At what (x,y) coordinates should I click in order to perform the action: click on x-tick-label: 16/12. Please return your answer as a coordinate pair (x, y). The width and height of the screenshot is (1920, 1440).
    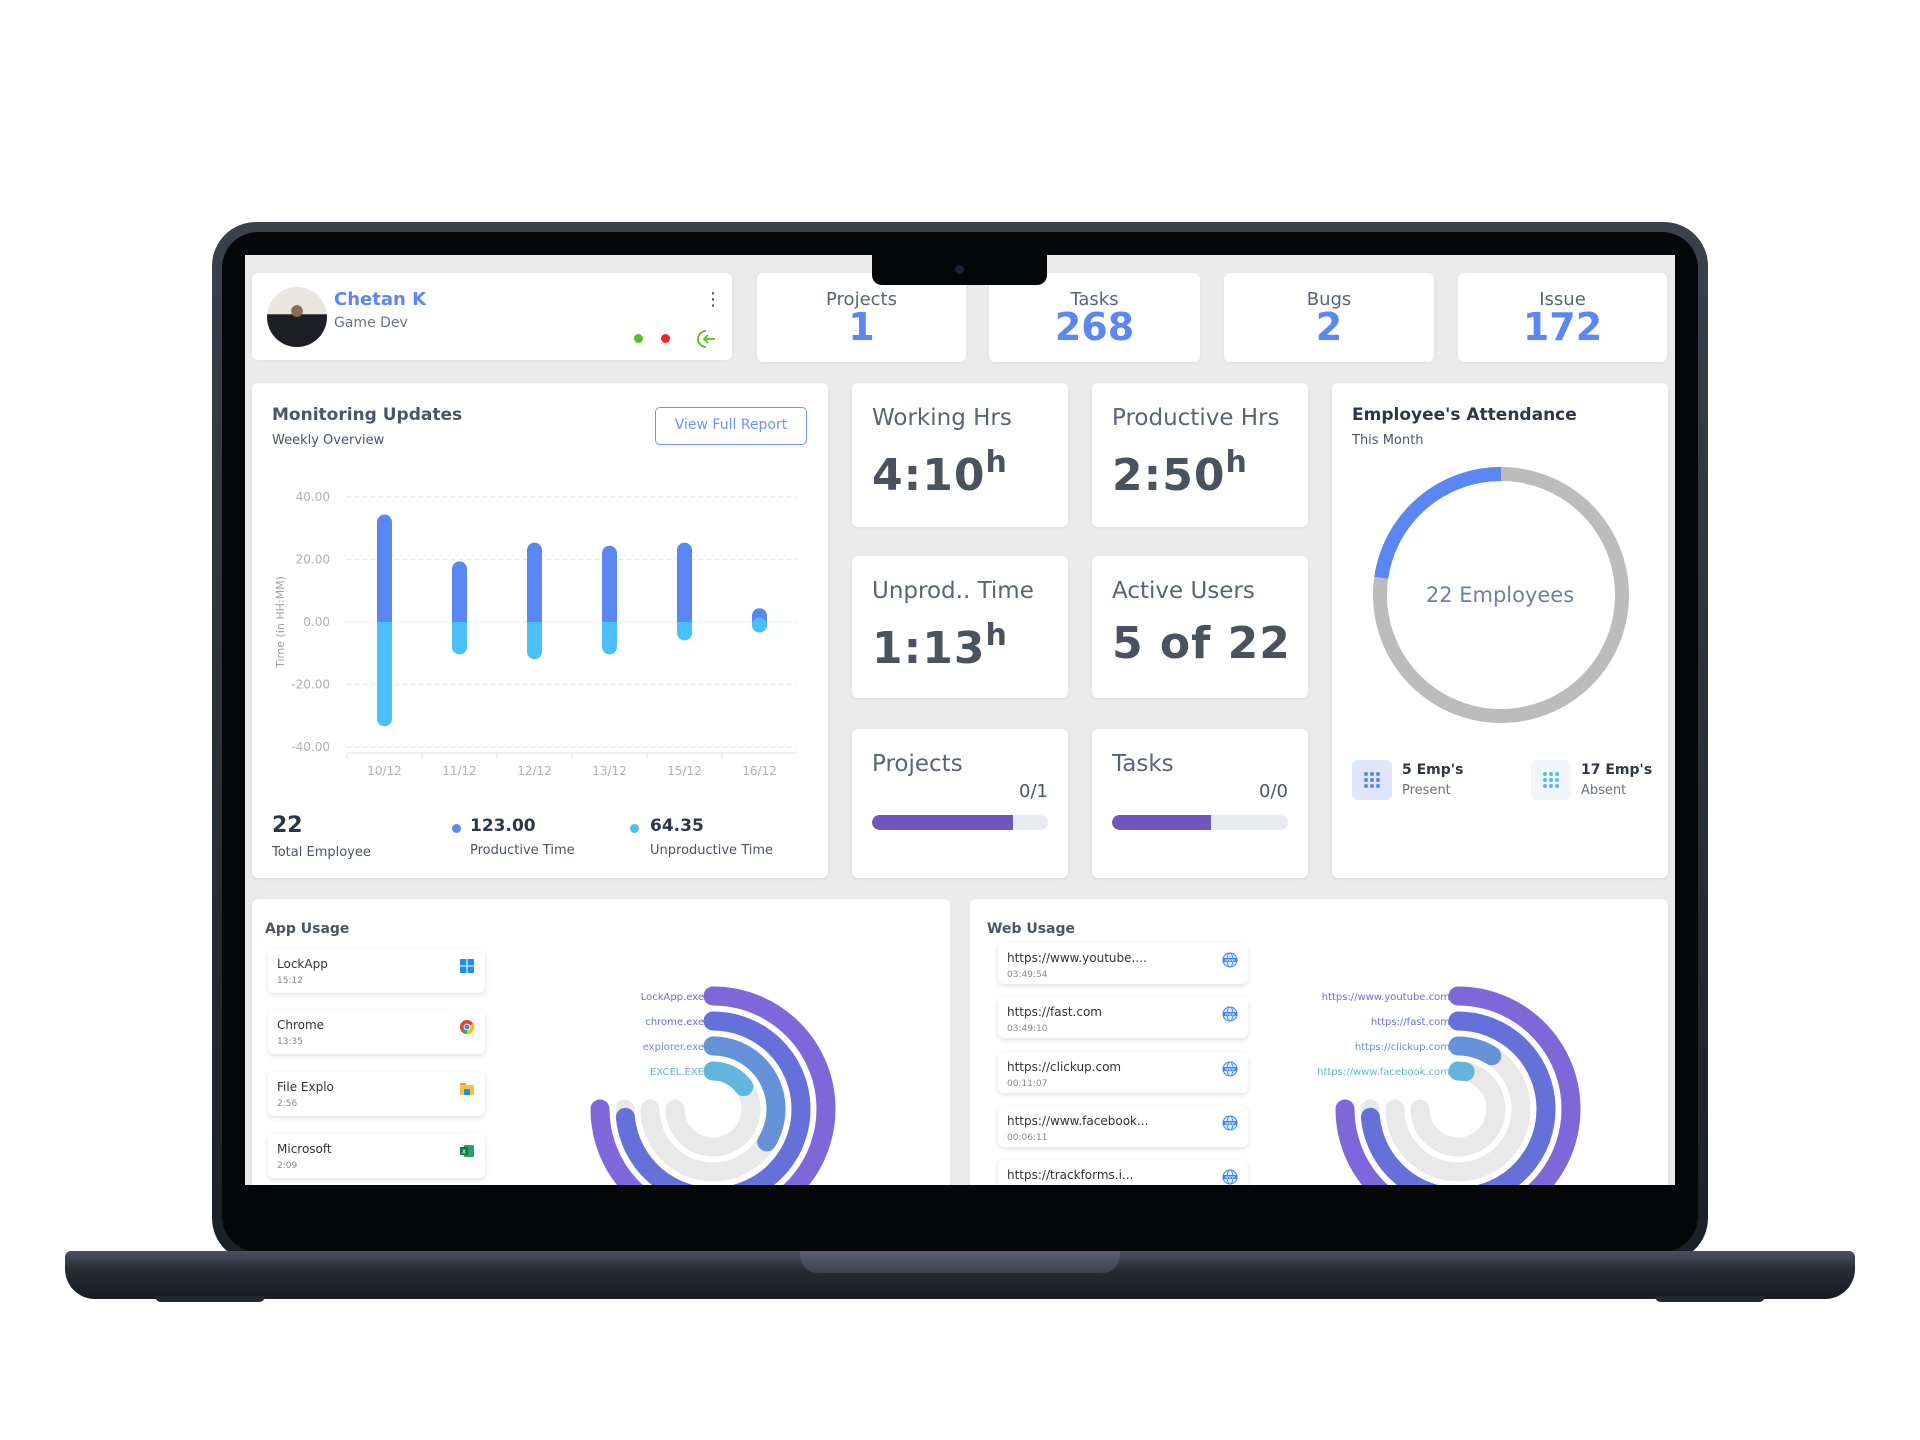
    Looking at the image, I should click on (759, 771).